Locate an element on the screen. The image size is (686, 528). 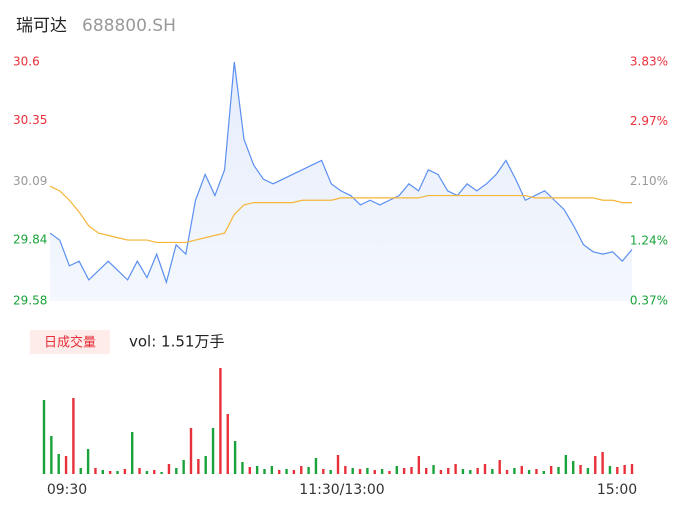
y-tick-label: 30.09 is located at coordinates (30, 181).